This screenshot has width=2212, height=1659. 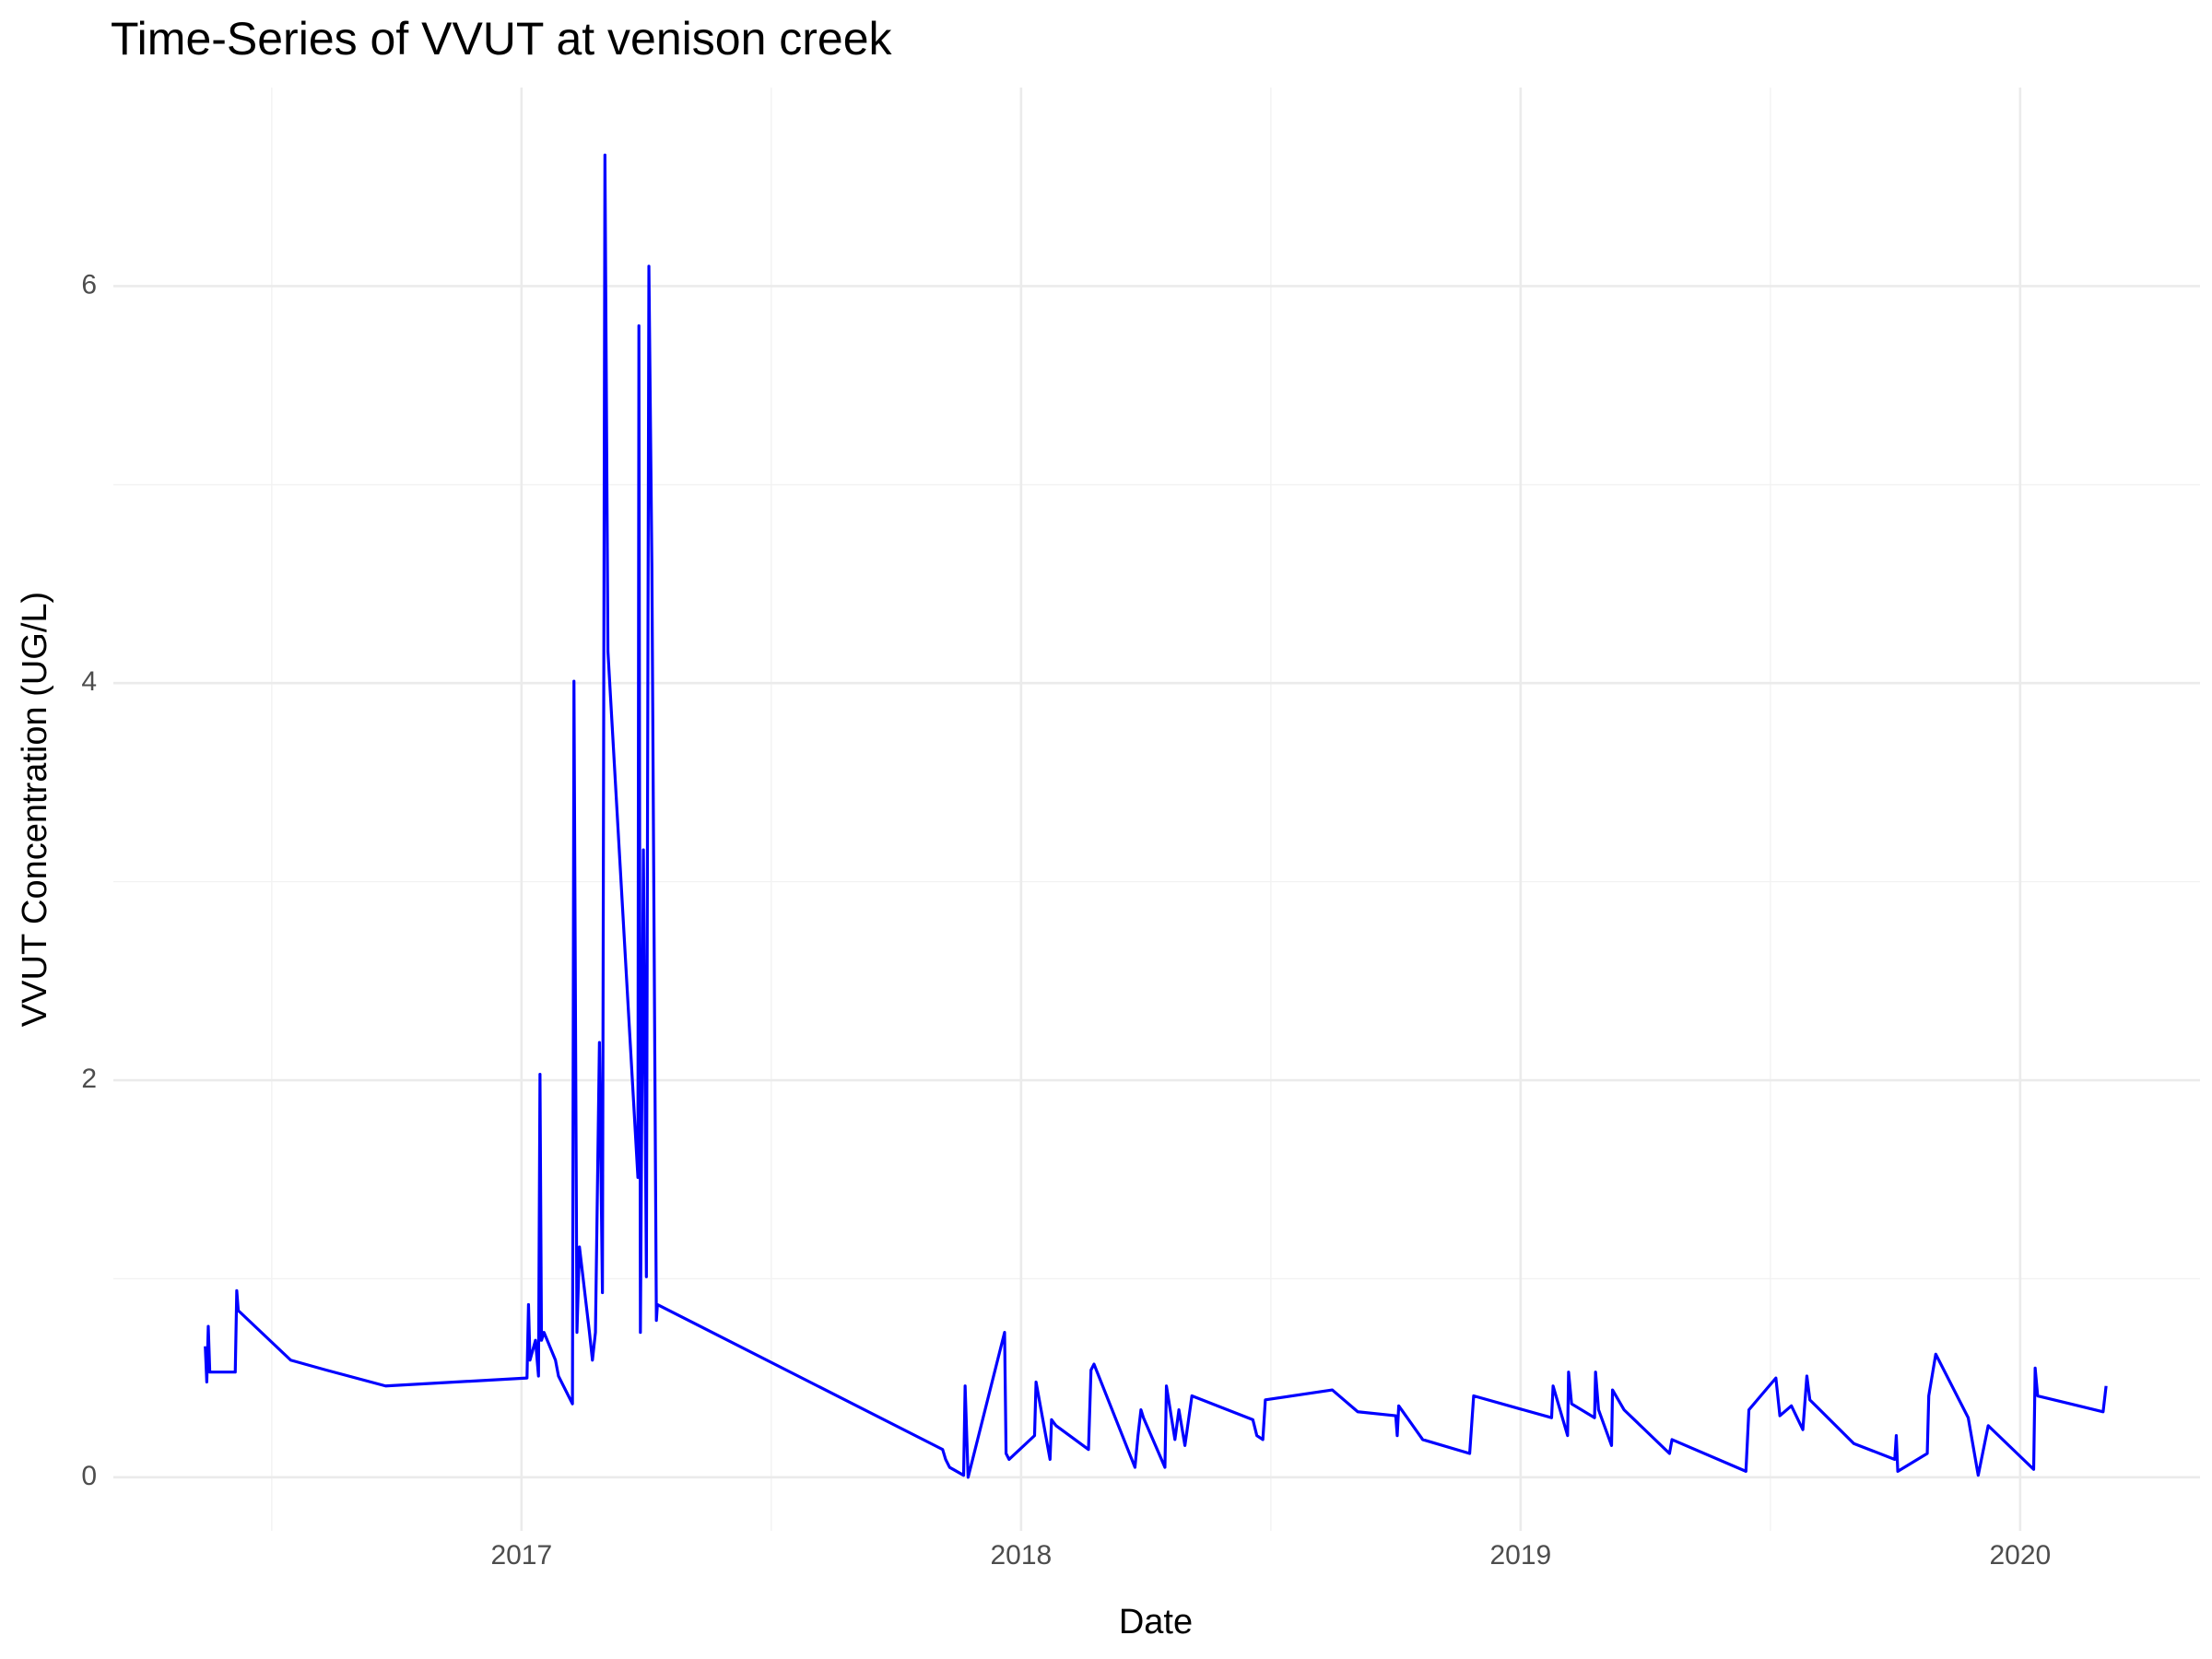 What do you see at coordinates (2020, 1555) in the screenshot?
I see `x-tick-label: 2020` at bounding box center [2020, 1555].